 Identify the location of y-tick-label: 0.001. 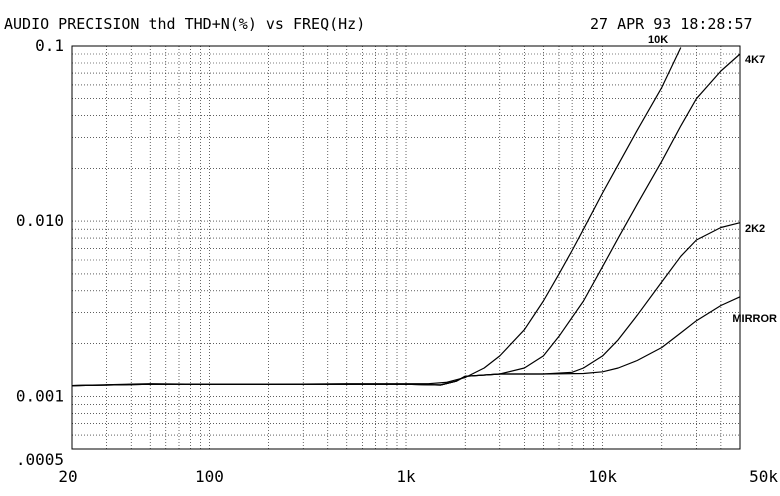
(40, 395).